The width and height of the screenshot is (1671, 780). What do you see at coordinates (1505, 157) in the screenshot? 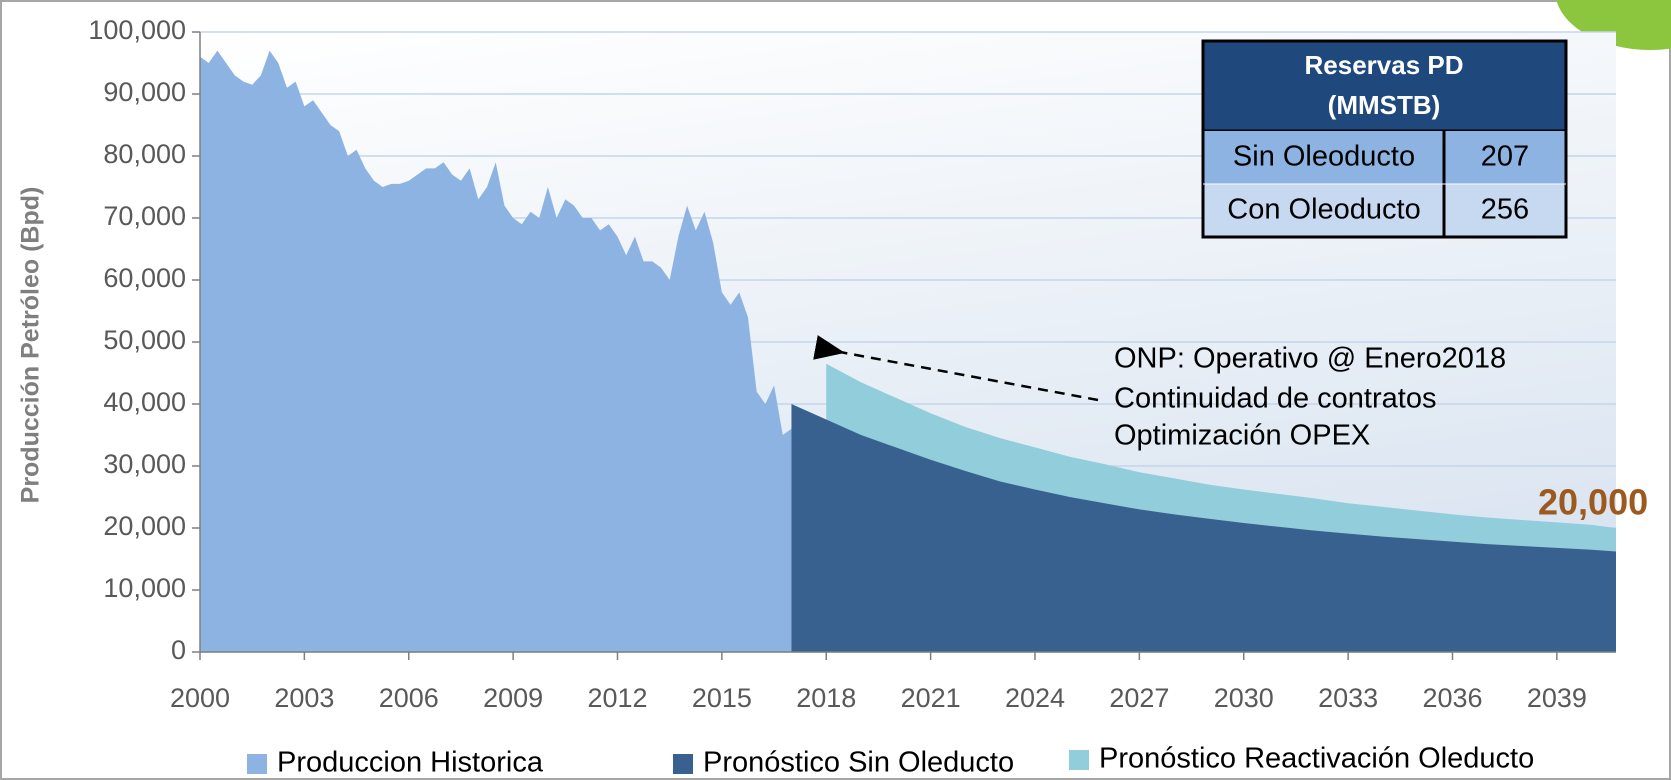
I see `table-cell: 207` at bounding box center [1505, 157].